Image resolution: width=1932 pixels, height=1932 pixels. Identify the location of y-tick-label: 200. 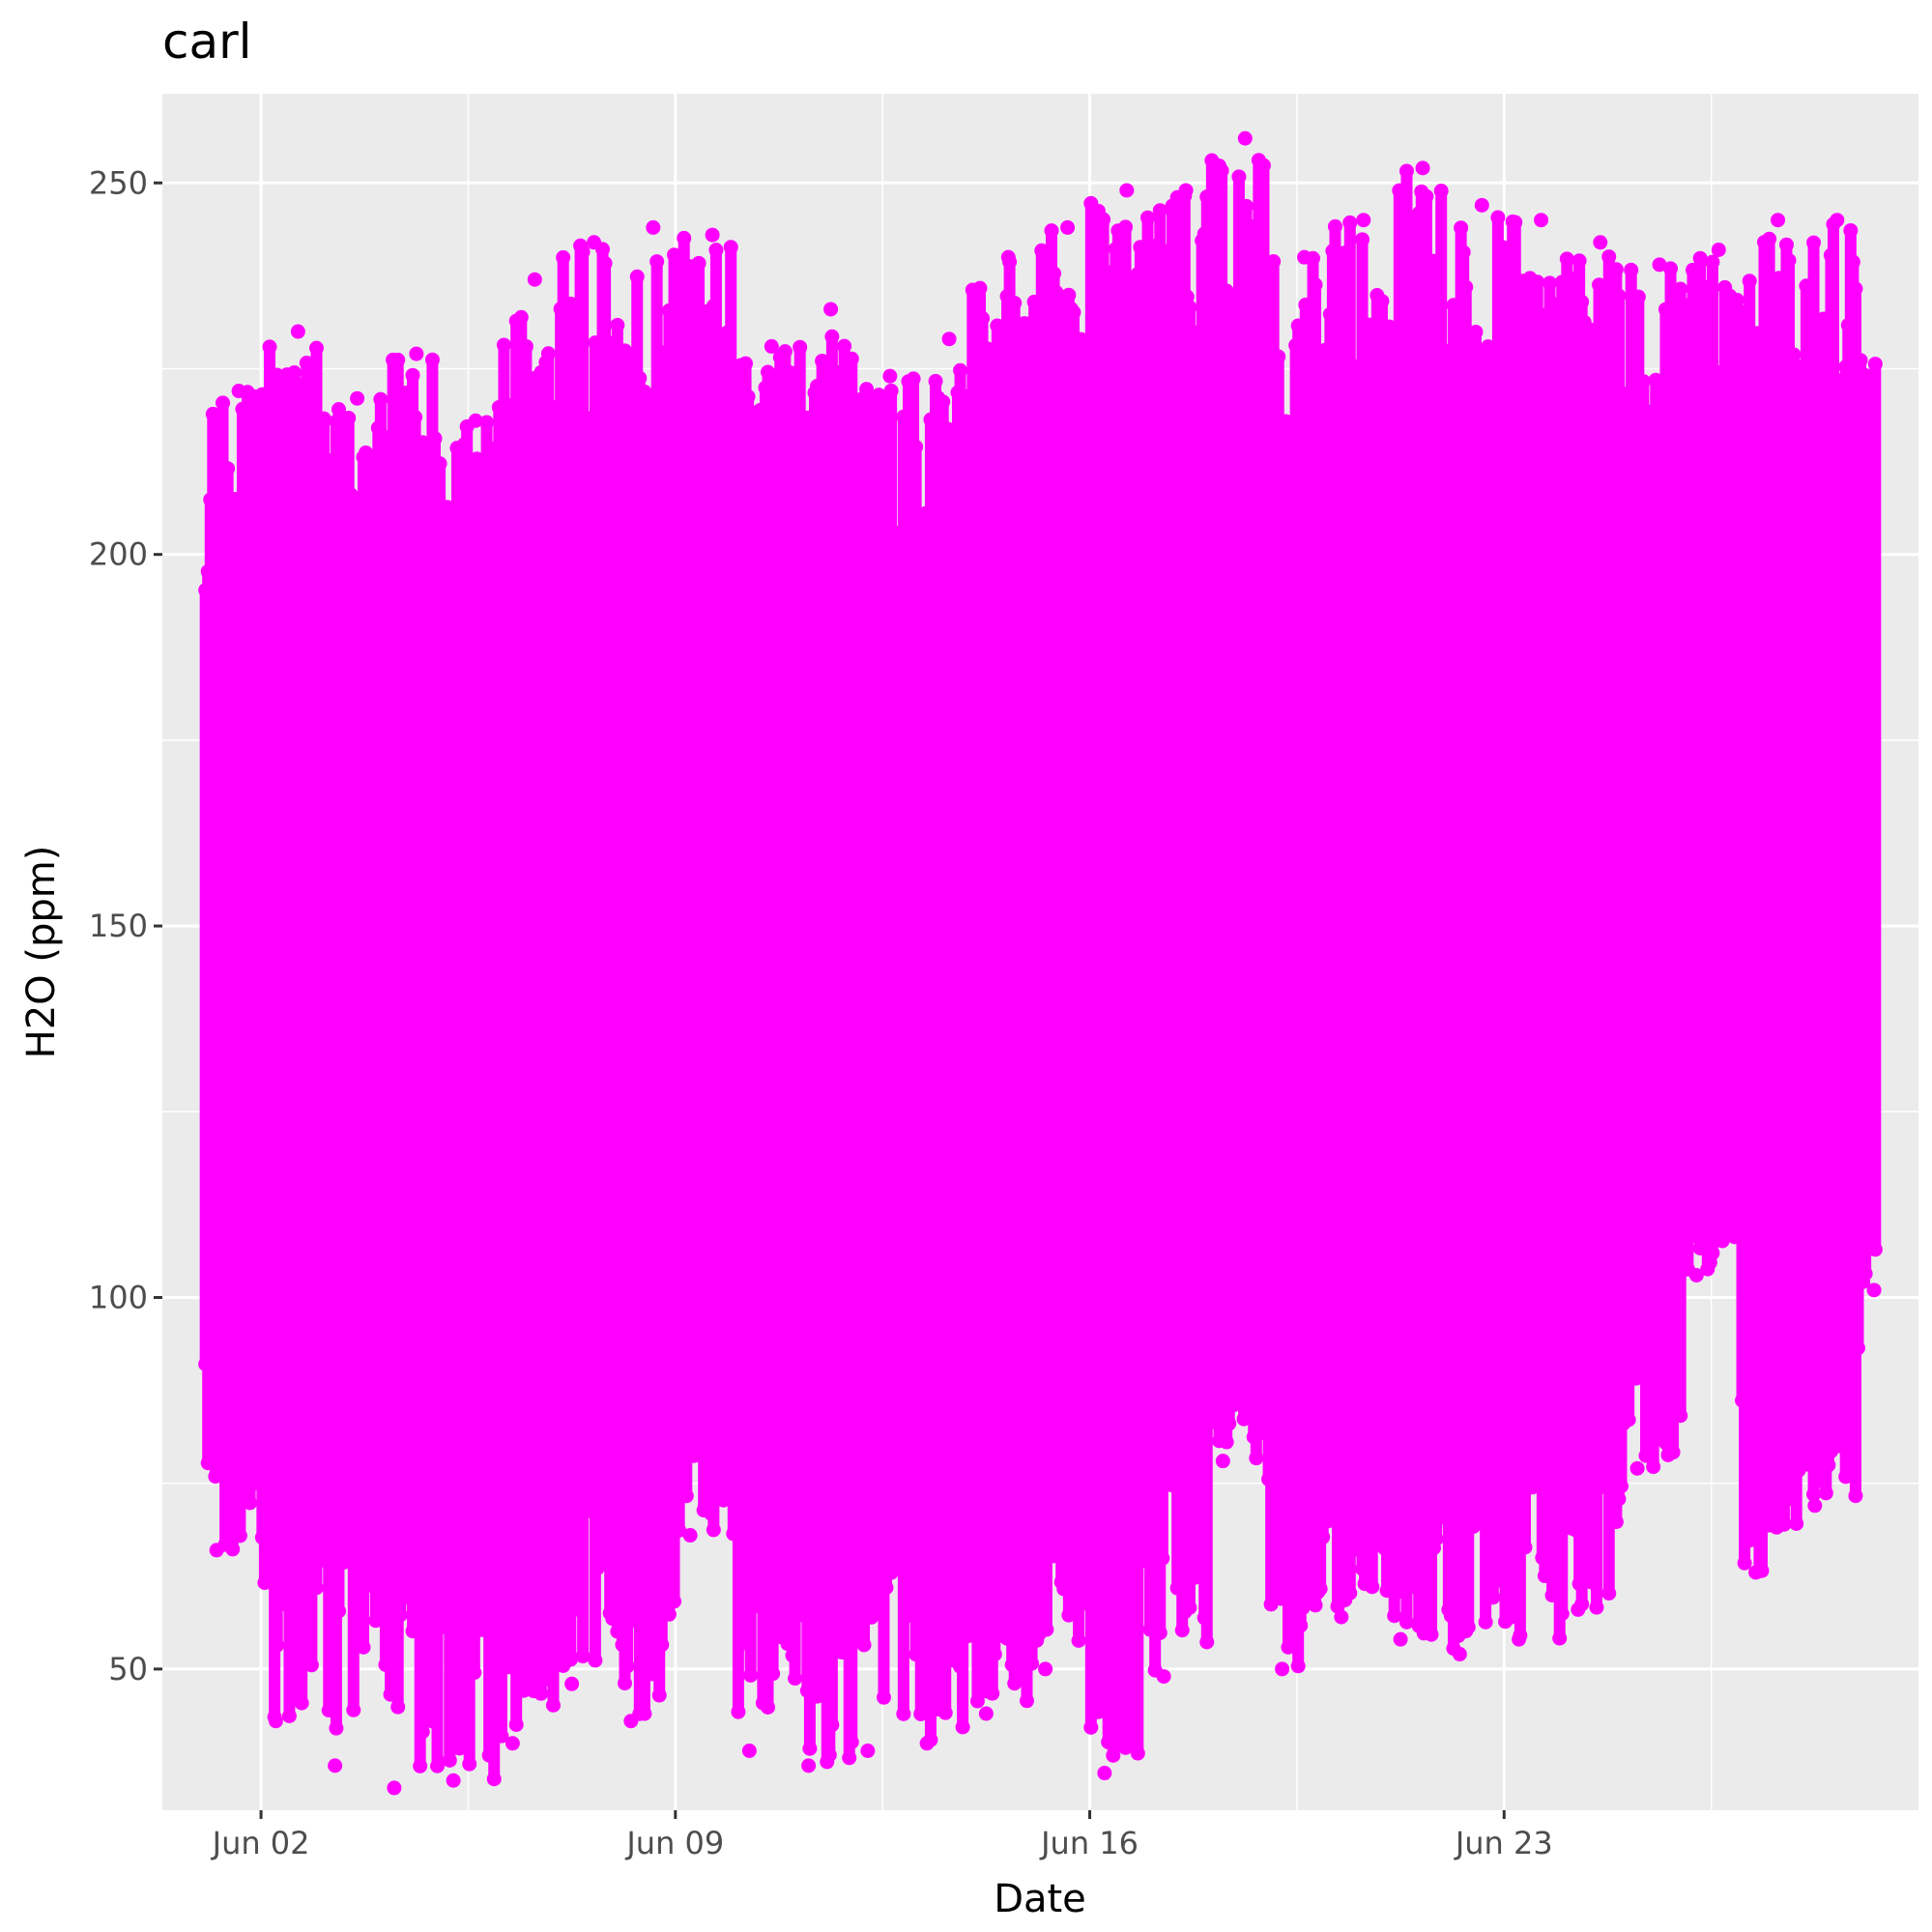
(118, 554).